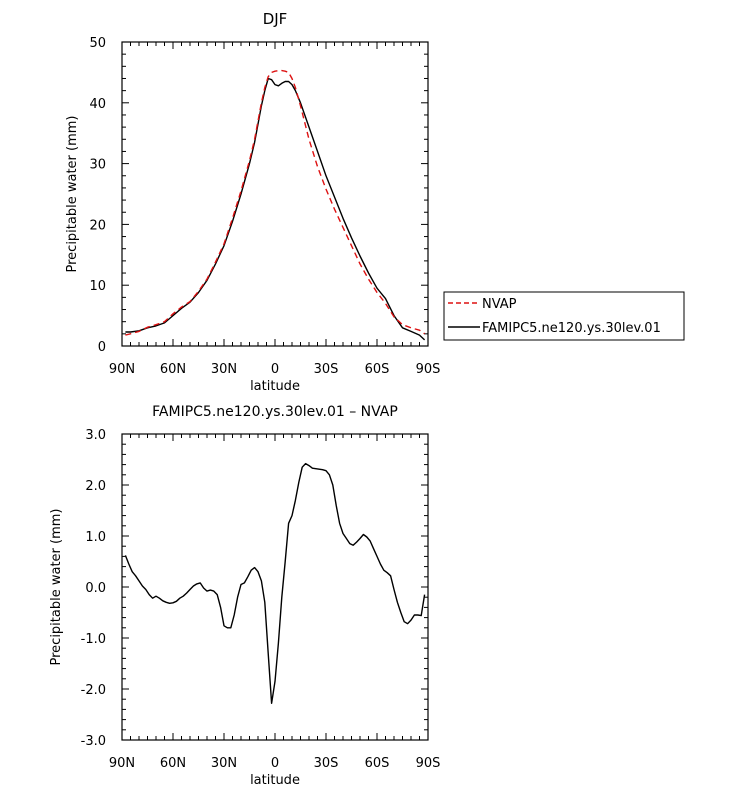 The image size is (733, 796). I want to click on y-tick-label: 0.0, so click(95, 588).